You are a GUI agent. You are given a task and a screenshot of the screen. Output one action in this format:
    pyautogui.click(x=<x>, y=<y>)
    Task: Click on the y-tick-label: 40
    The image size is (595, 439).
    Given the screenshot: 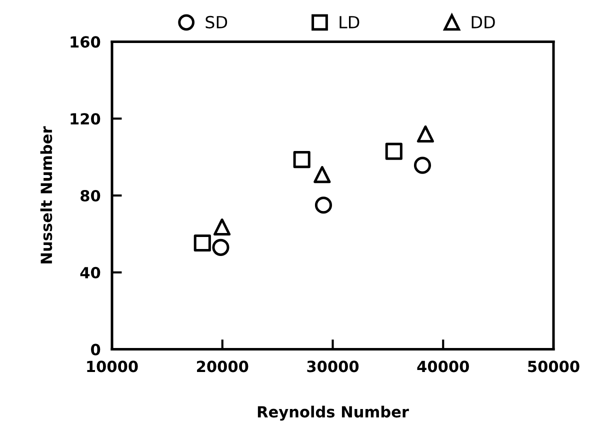 What is the action you would take?
    pyautogui.click(x=90, y=272)
    